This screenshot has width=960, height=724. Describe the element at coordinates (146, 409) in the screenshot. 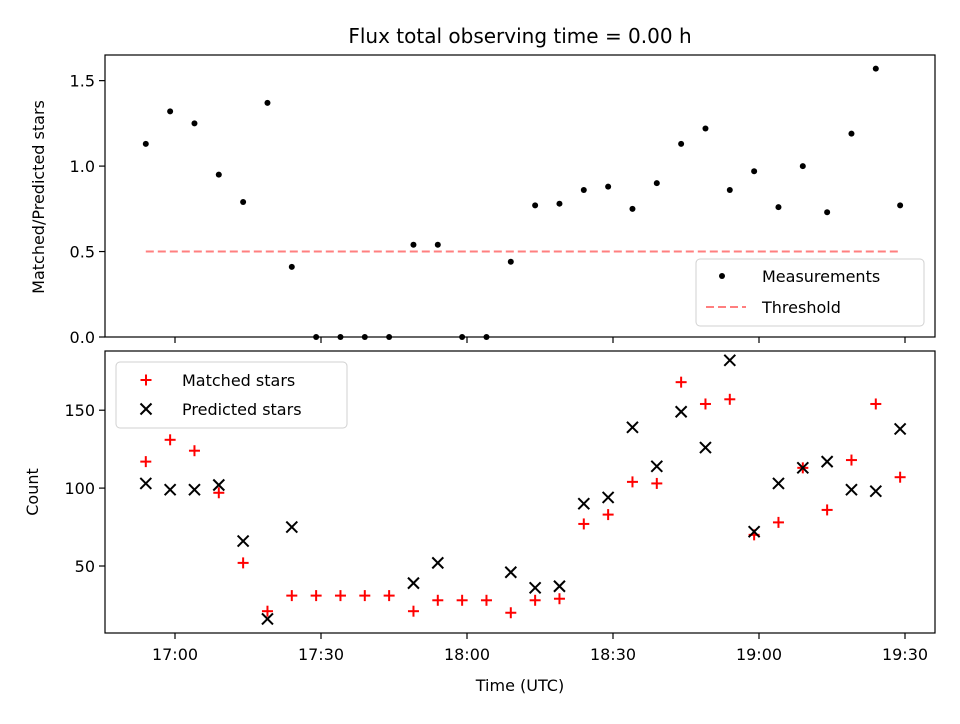

I see `legend-predicted-marker-b` at that location.